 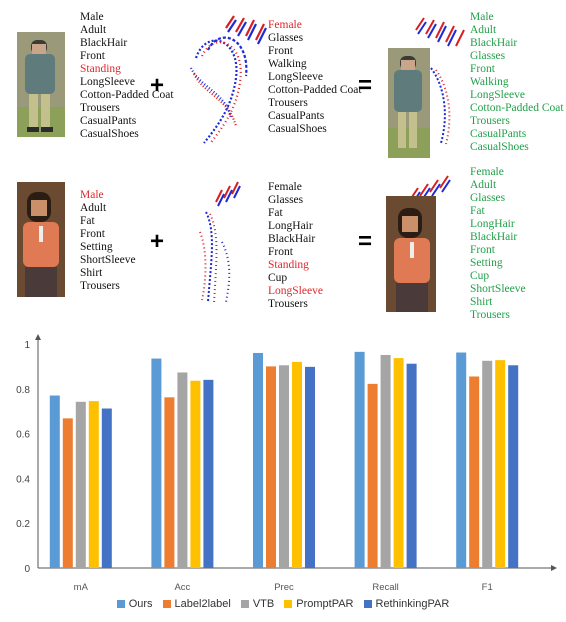 What do you see at coordinates (38, 337) in the screenshot?
I see `y-axis-arrow` at bounding box center [38, 337].